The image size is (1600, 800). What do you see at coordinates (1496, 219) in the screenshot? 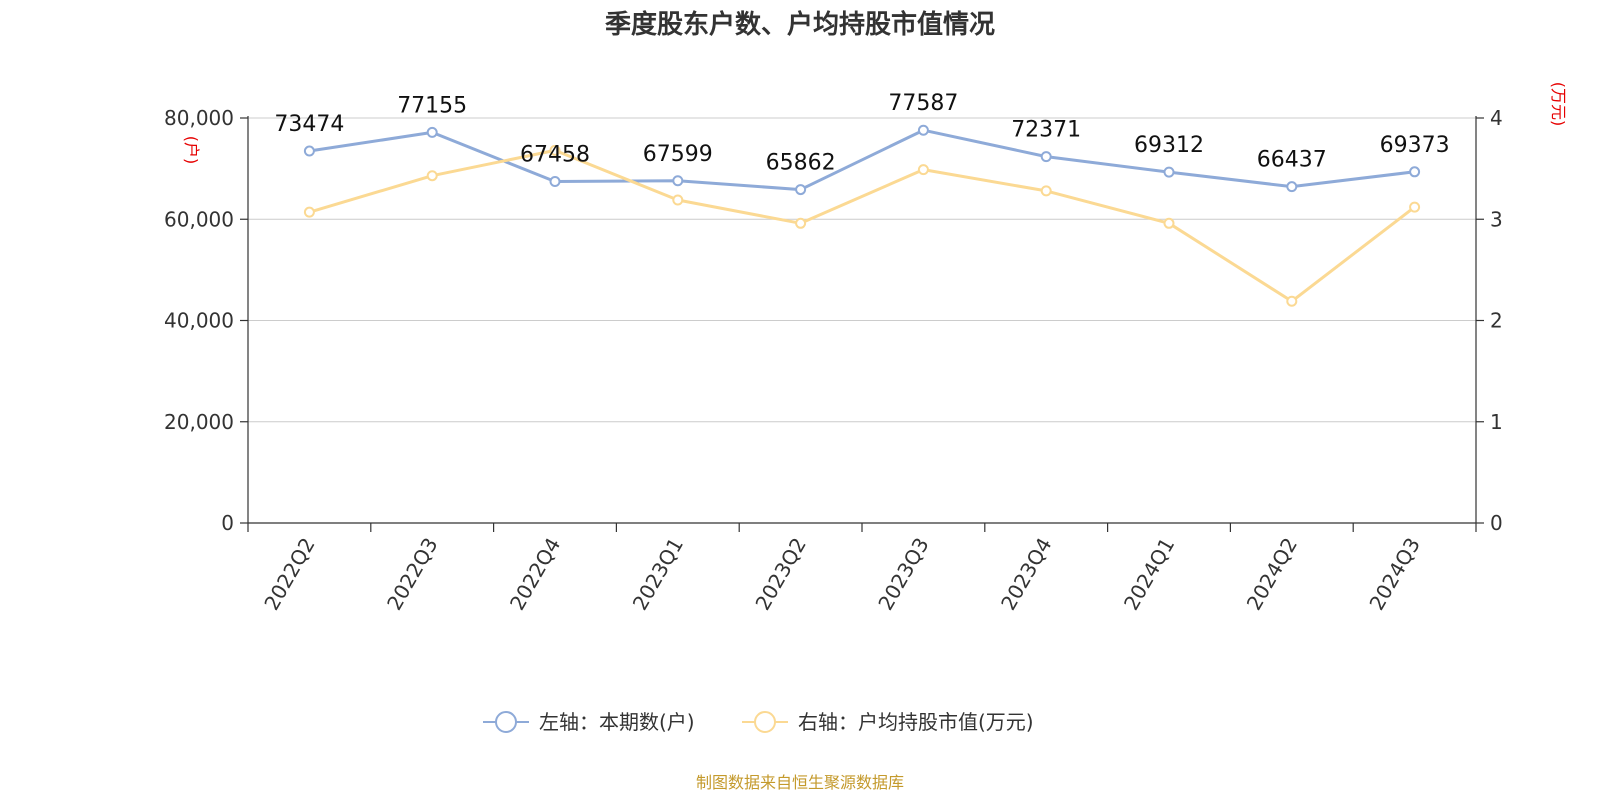
I see `right-axis-tick-label: 3` at bounding box center [1496, 219].